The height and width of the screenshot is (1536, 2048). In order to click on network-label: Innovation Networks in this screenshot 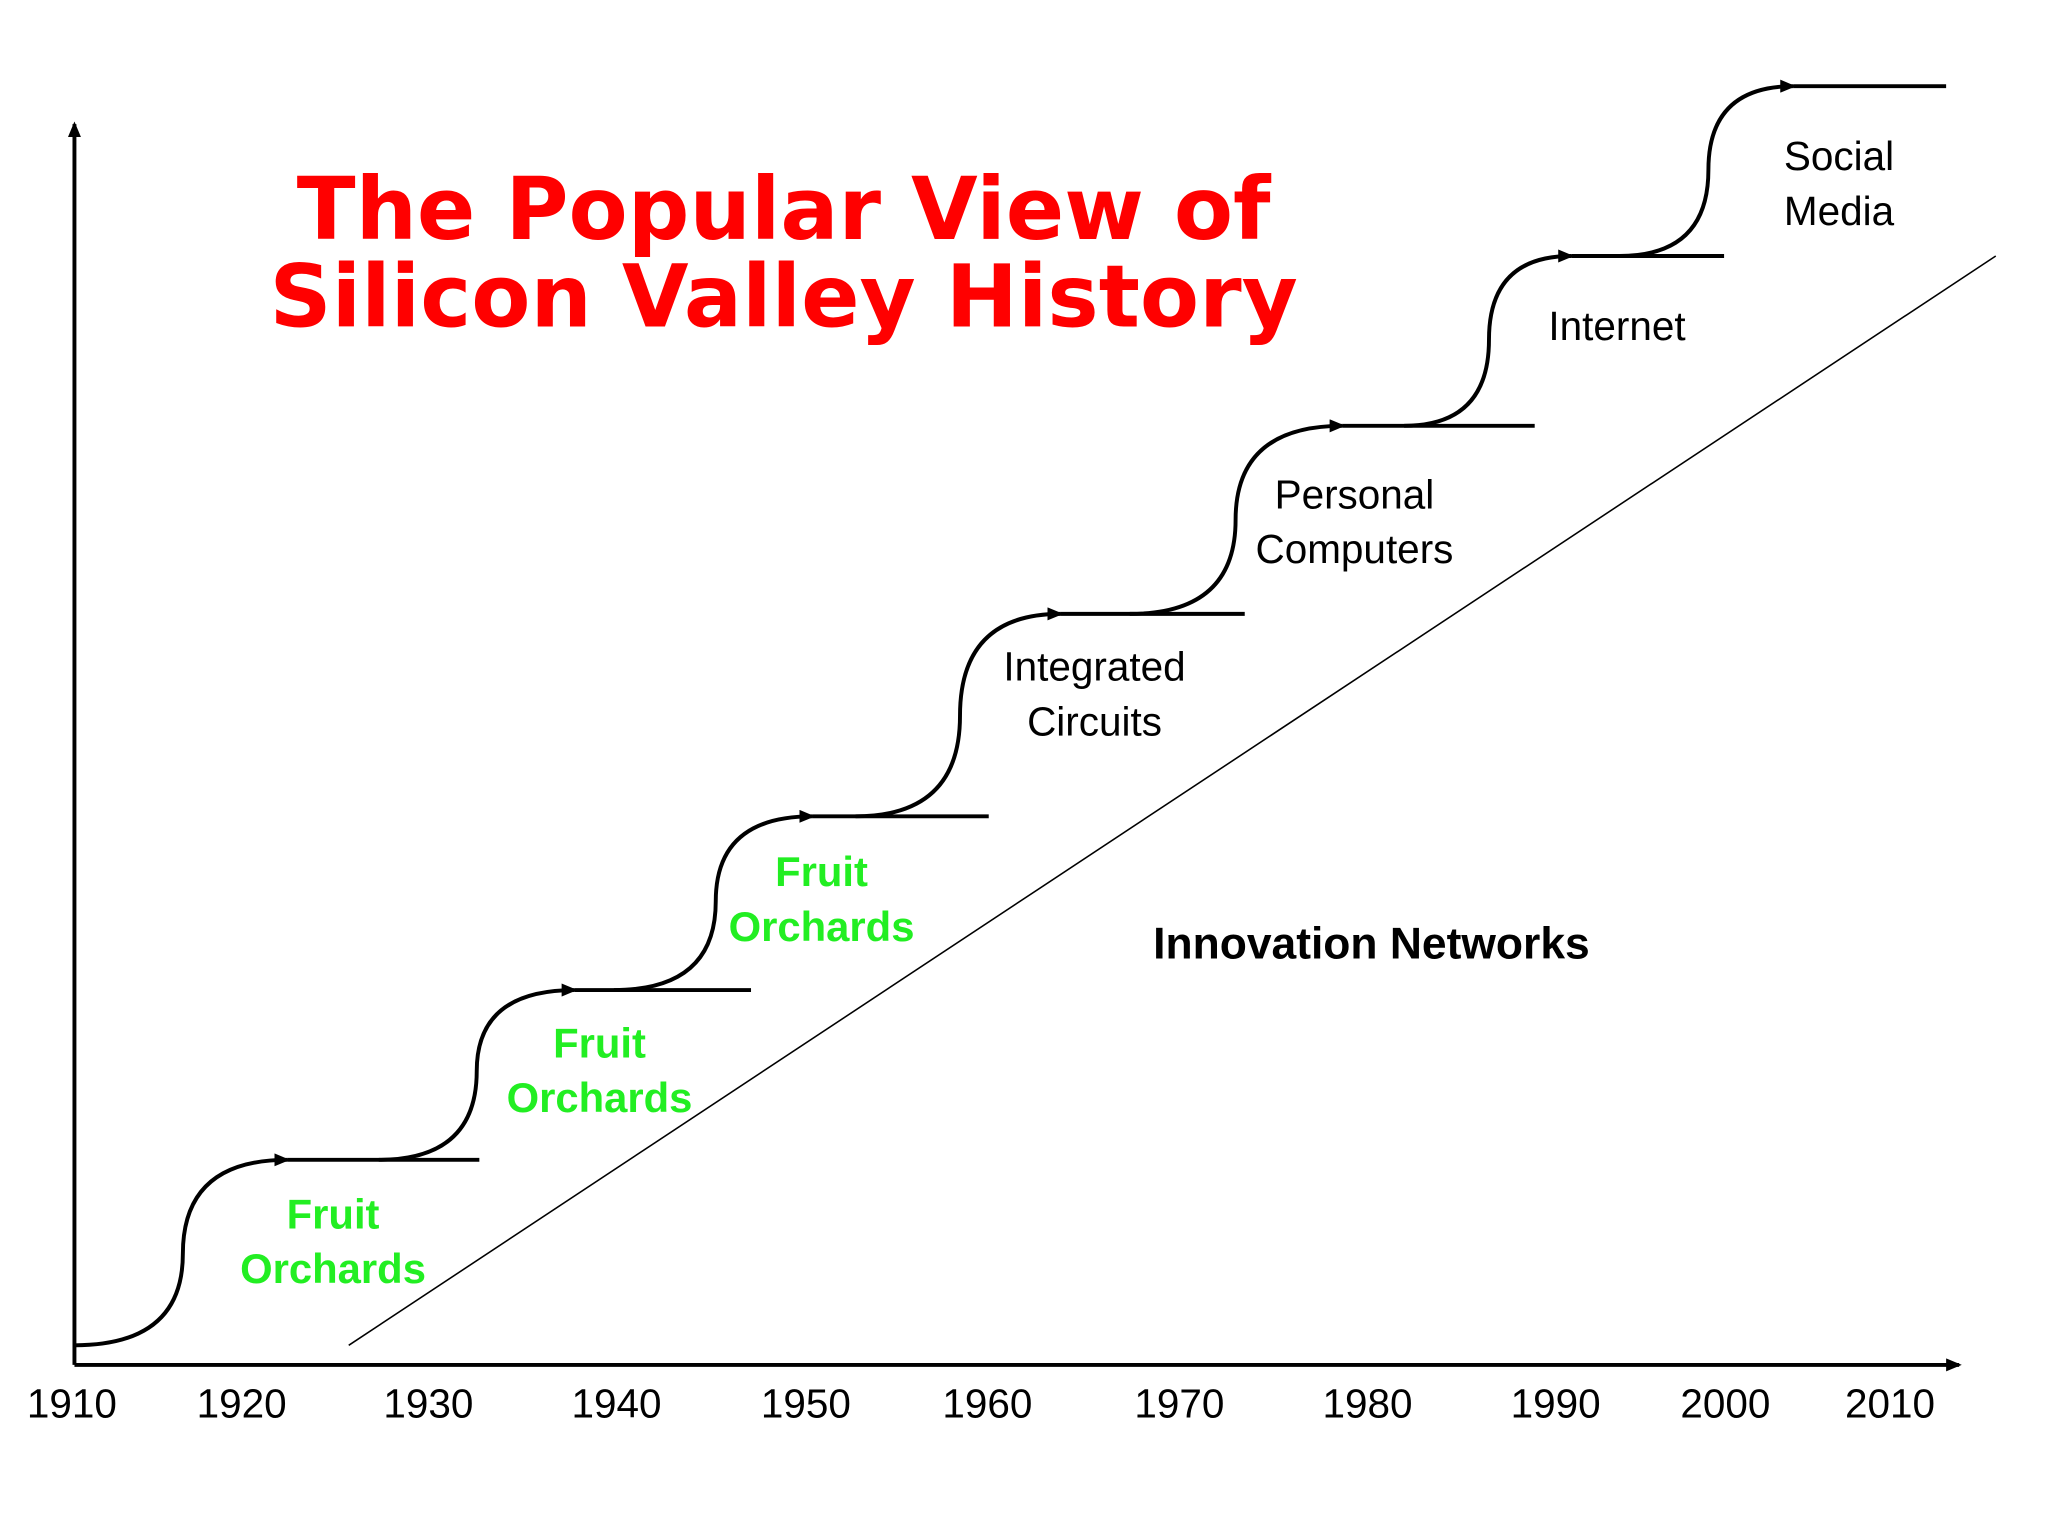, I will do `click(1371, 944)`.